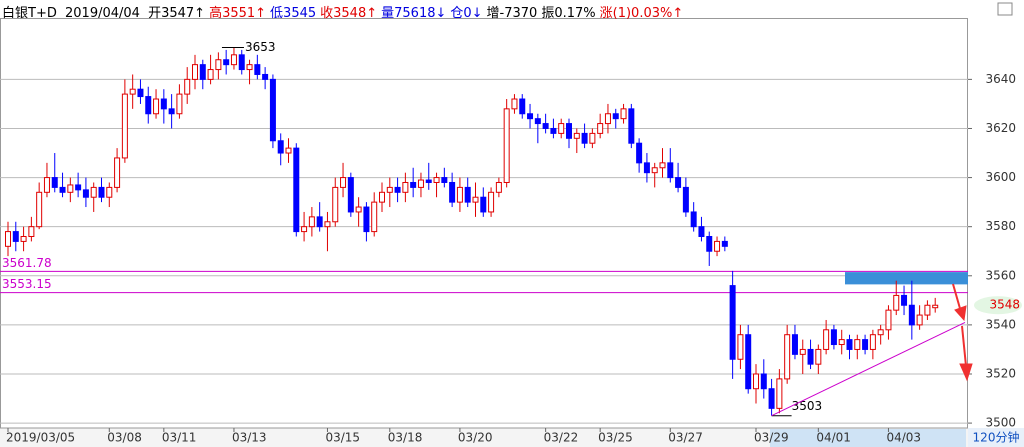 The image size is (1024, 447). Describe the element at coordinates (1000, 177) in the screenshot. I see `y-tick-label: 3600` at that location.